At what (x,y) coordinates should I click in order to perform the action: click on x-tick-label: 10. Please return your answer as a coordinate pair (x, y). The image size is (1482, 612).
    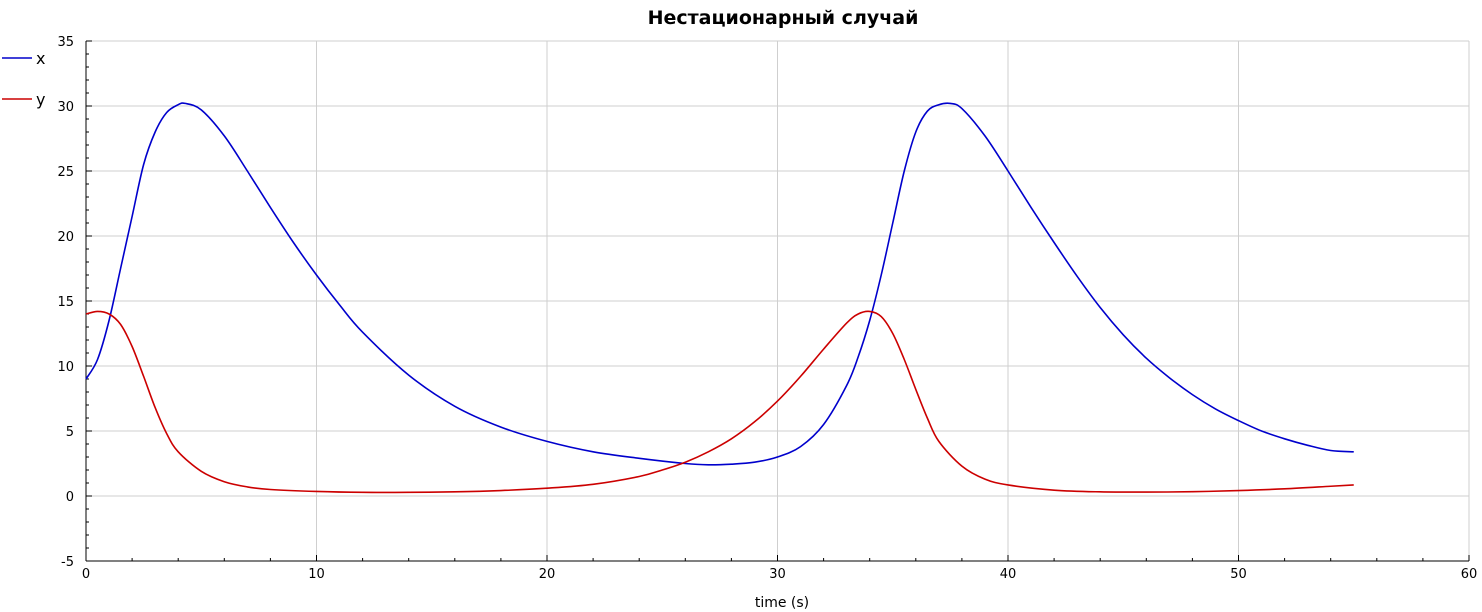
    Looking at the image, I should click on (316, 574).